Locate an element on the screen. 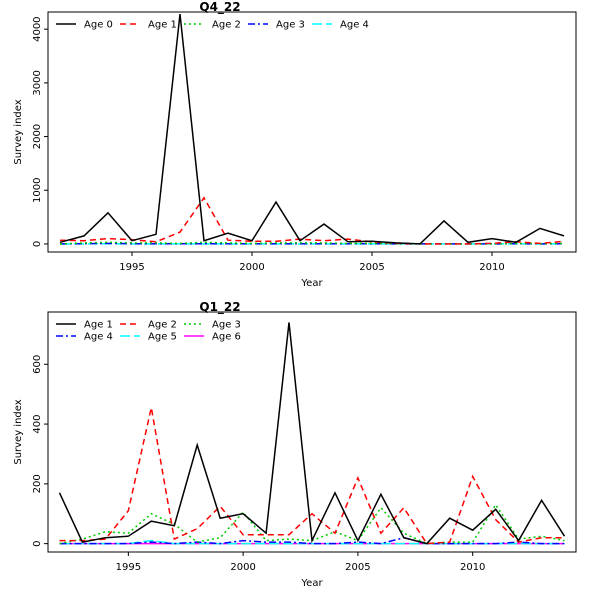 The image size is (600, 600). legend-item: Age 6 is located at coordinates (212, 337).